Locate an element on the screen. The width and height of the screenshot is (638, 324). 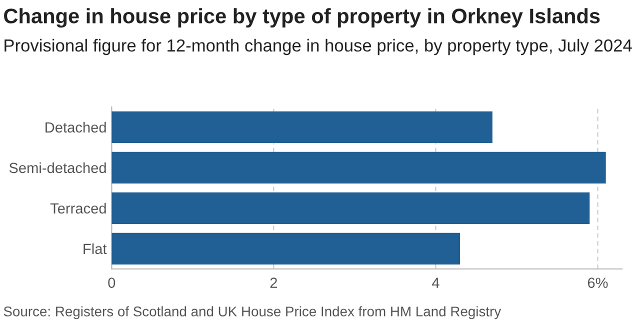
y-tick-label: Detached is located at coordinates (76, 127).